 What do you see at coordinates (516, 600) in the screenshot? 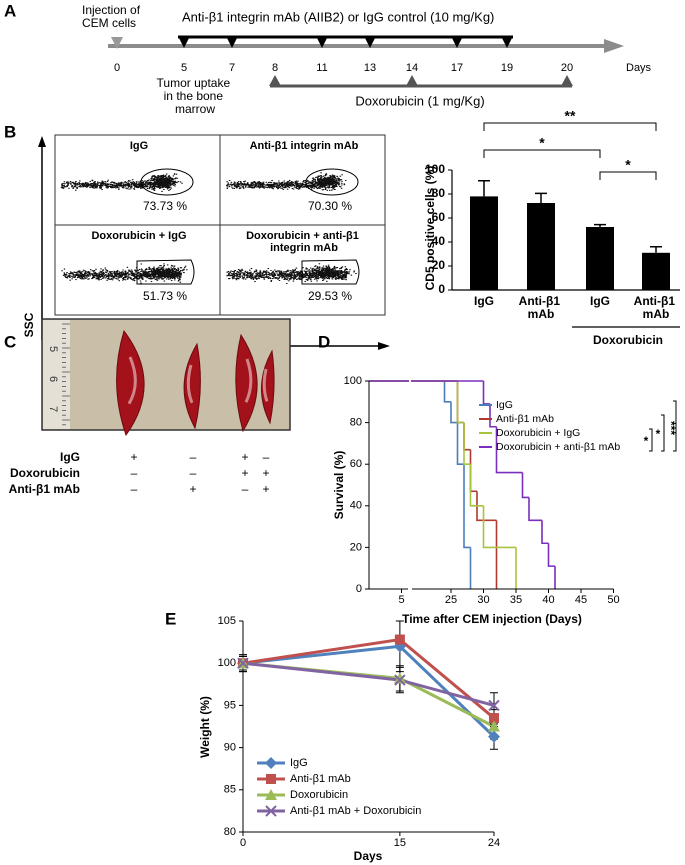
I see `x-tick-label: 35` at bounding box center [516, 600].